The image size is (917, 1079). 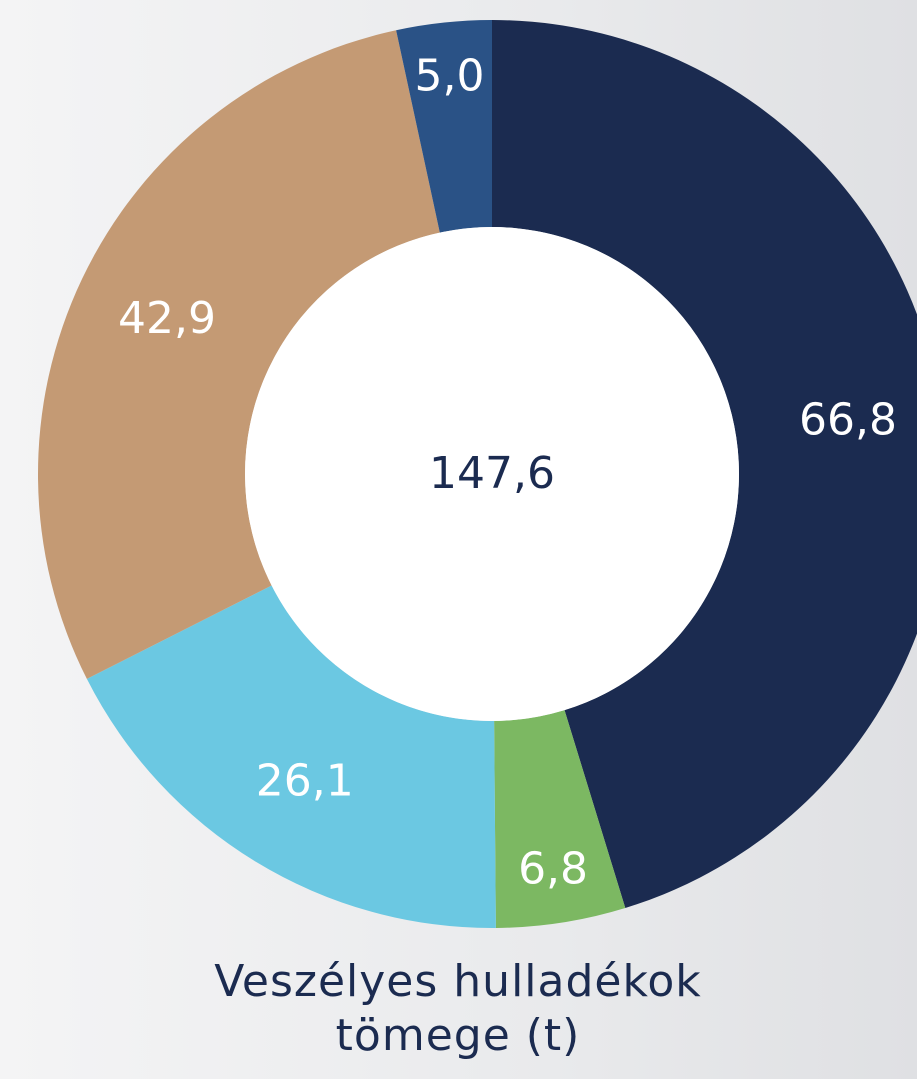 I want to click on value-label: 42,9, so click(x=167, y=318).